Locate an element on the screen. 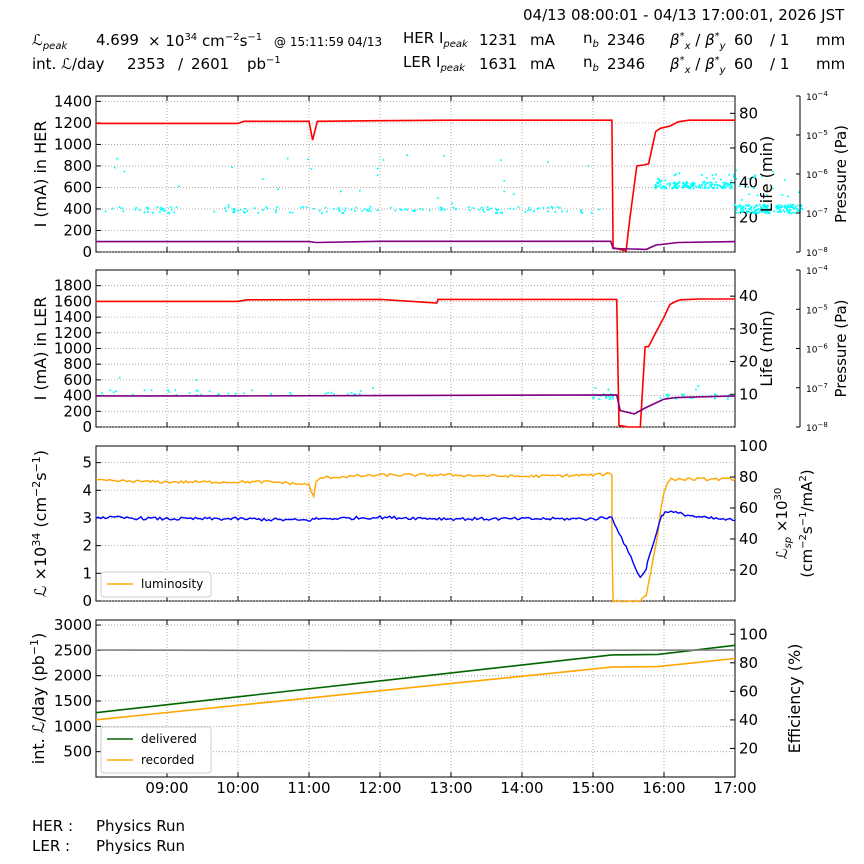  y-tick-label: 1 is located at coordinates (87, 573).